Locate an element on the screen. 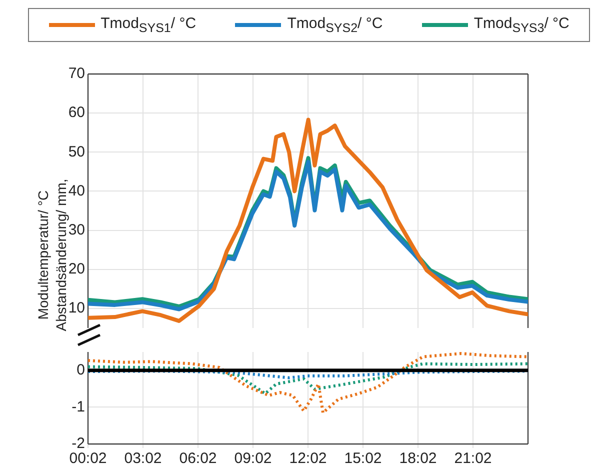 The image size is (596, 470). y-tick-label: 40 is located at coordinates (76, 191).